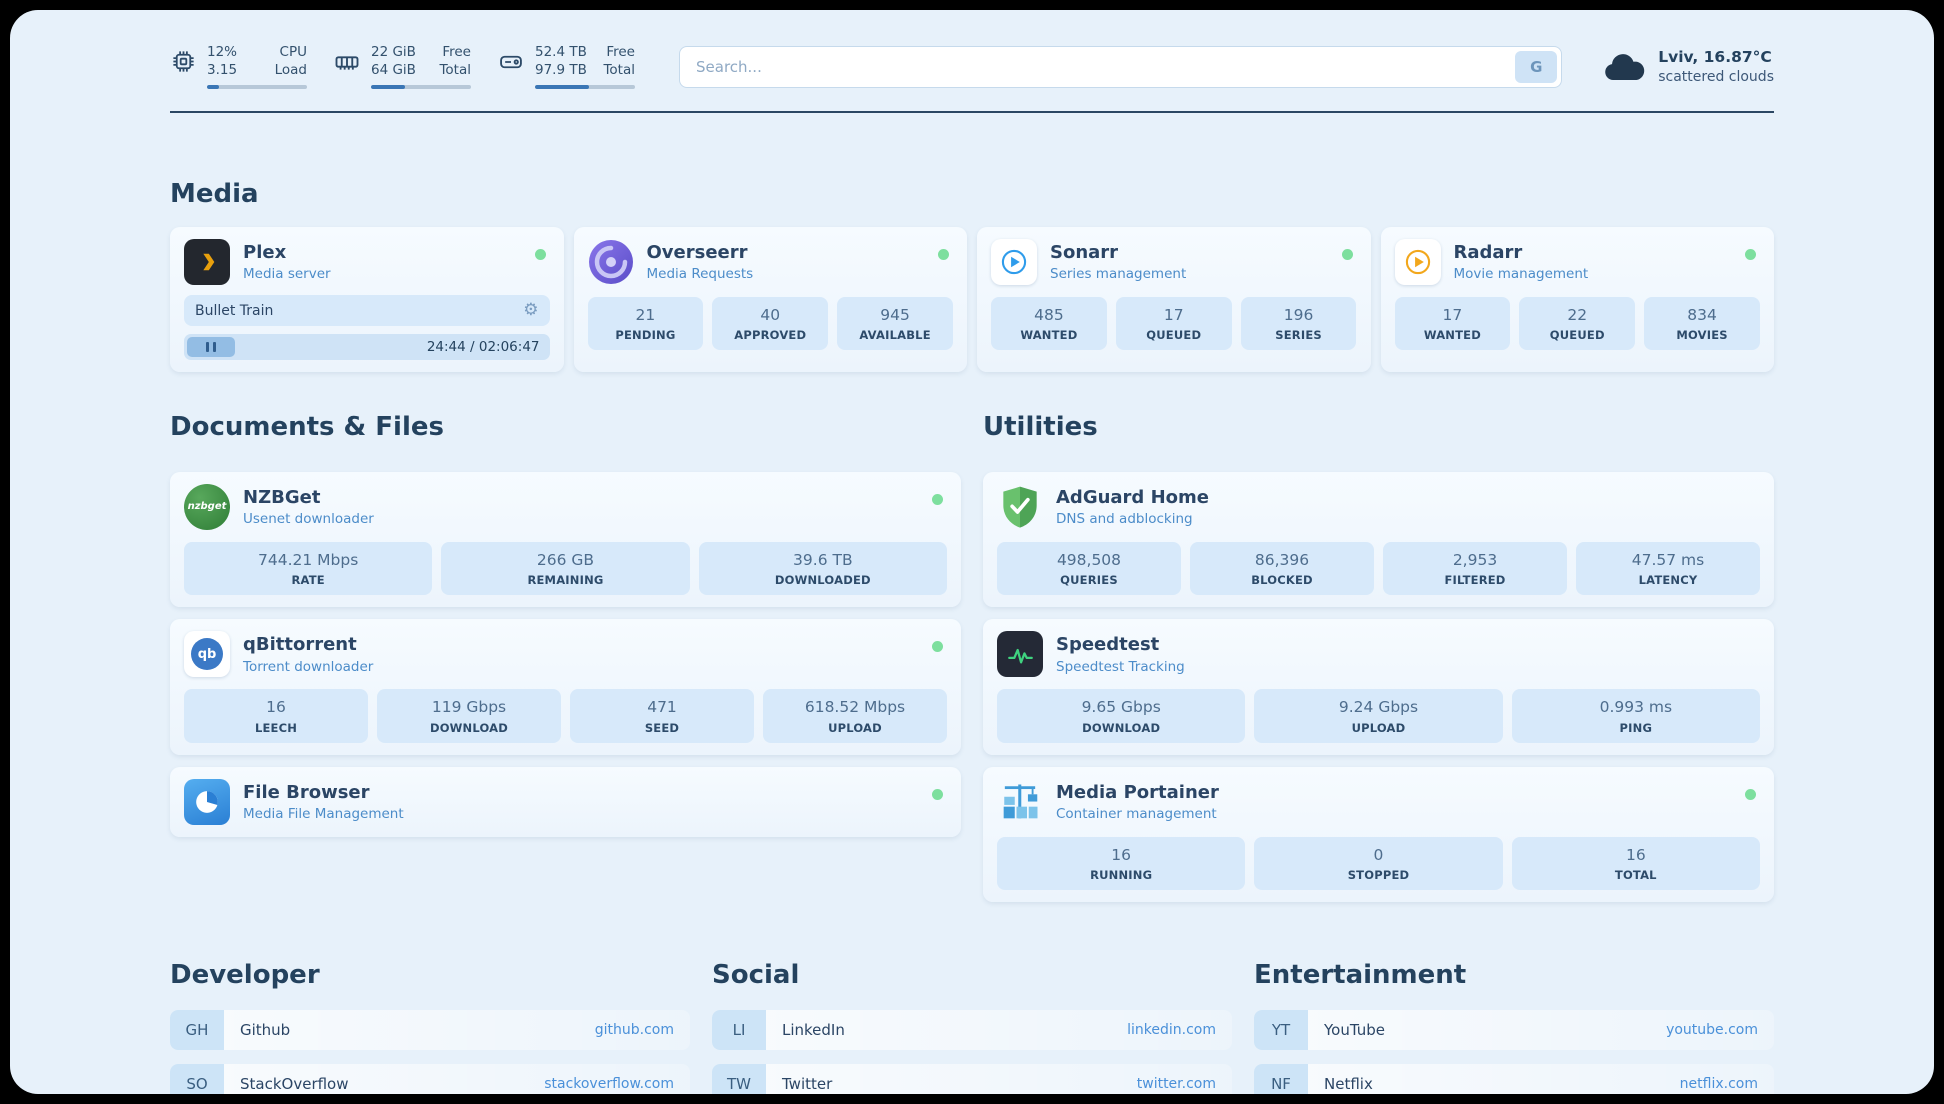 The image size is (1944, 1104). I want to click on memory-progress-fill, so click(388, 87).